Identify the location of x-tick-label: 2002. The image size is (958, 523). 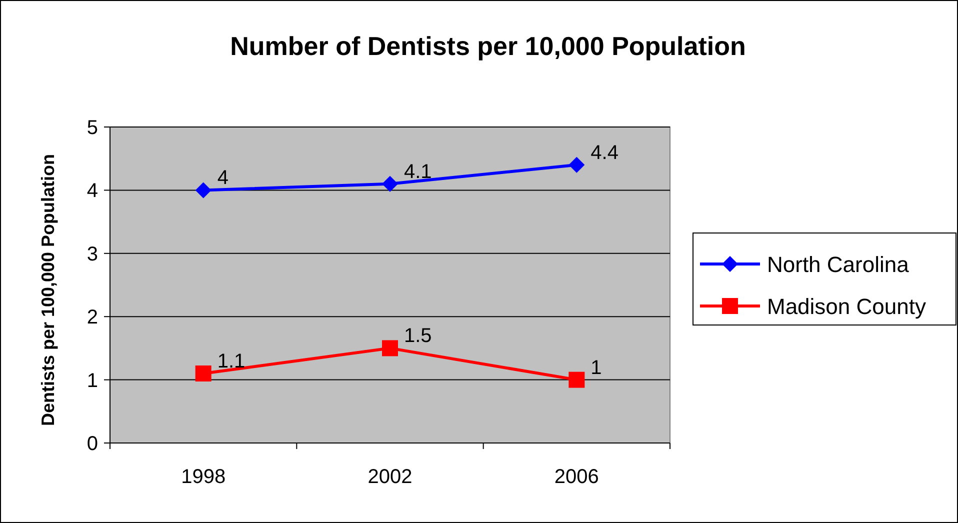
(390, 477).